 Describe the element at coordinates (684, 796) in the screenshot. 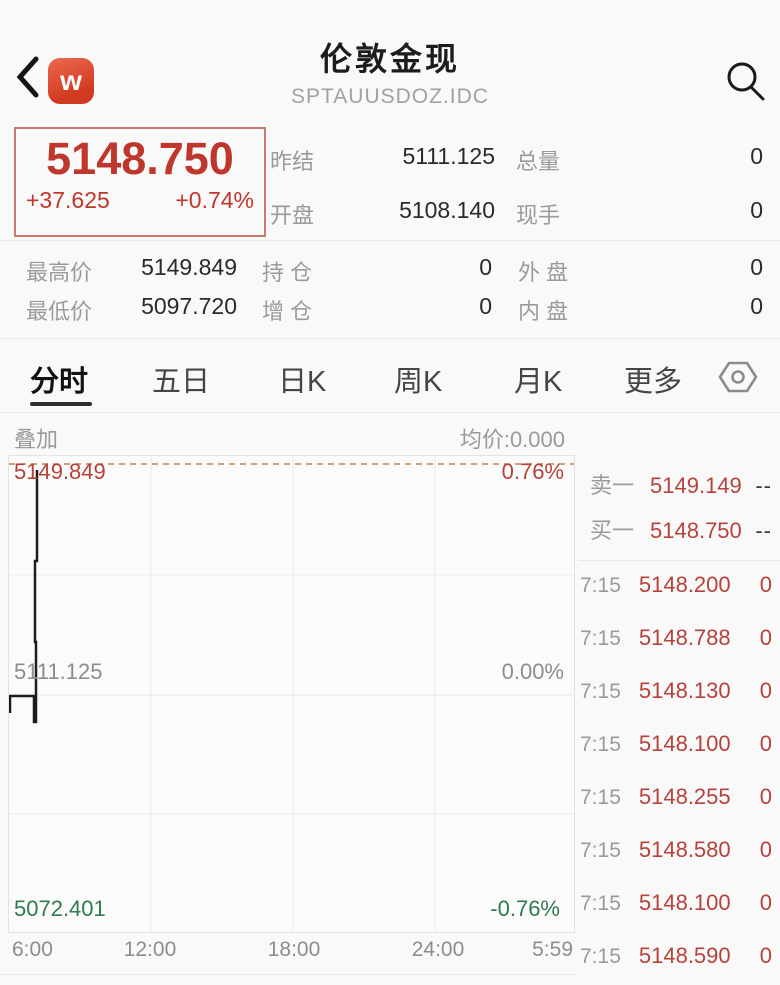

I see `tick-price: 5148.255` at that location.